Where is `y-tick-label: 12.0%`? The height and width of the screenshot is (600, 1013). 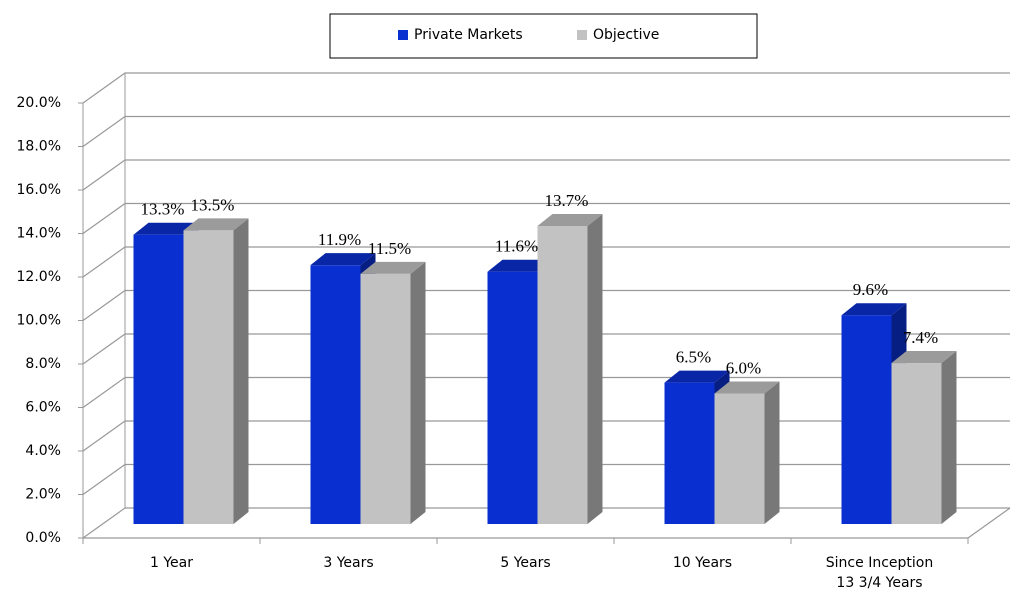 y-tick-label: 12.0% is located at coordinates (39, 277).